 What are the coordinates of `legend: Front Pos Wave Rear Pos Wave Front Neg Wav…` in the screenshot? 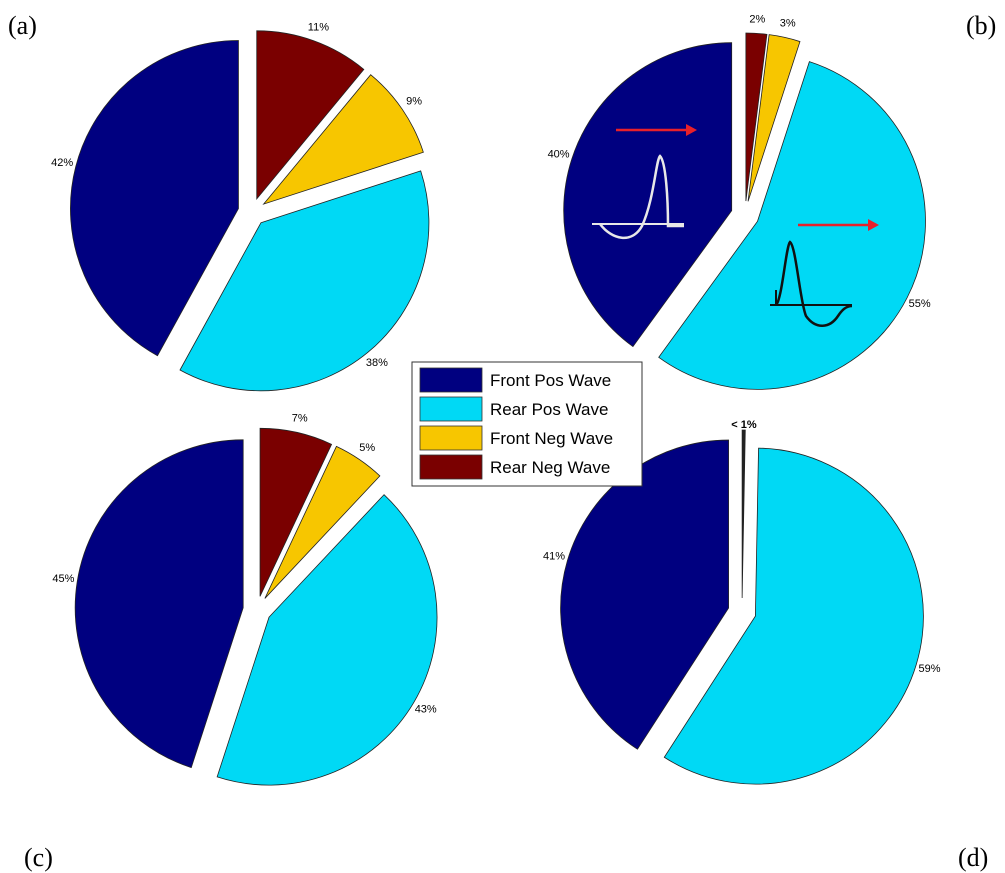 It's located at (527, 424).